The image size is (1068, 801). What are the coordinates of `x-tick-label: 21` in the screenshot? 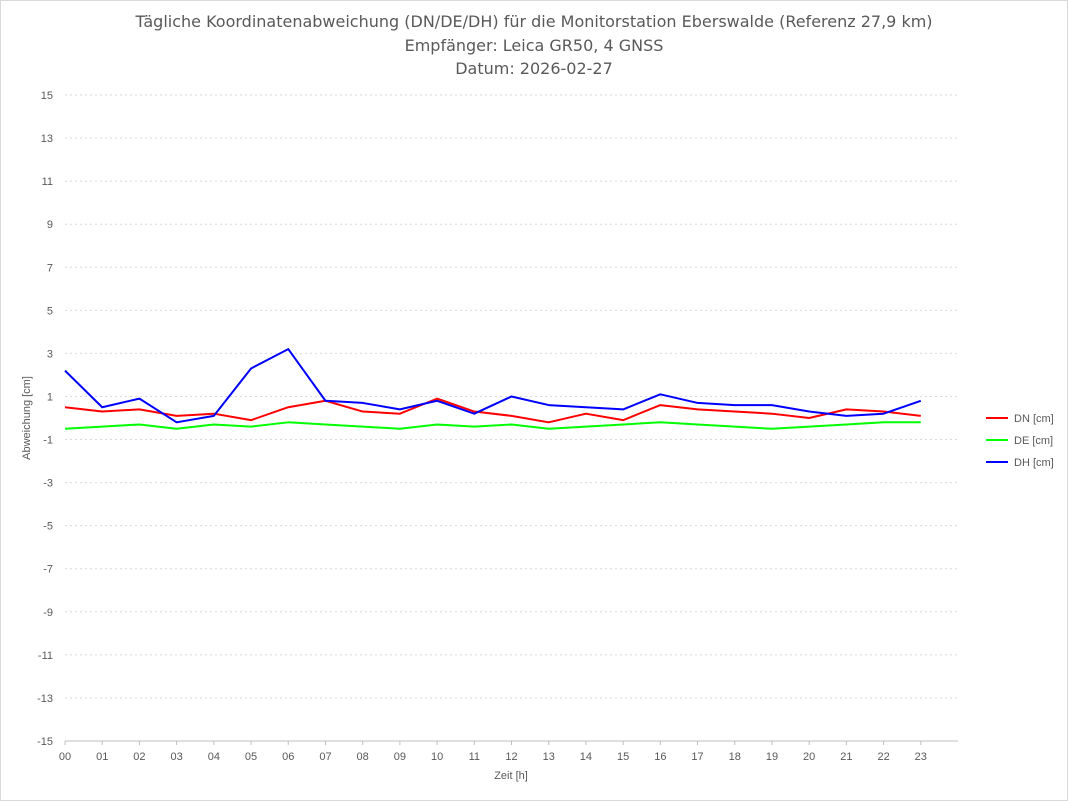 It's located at (846, 757).